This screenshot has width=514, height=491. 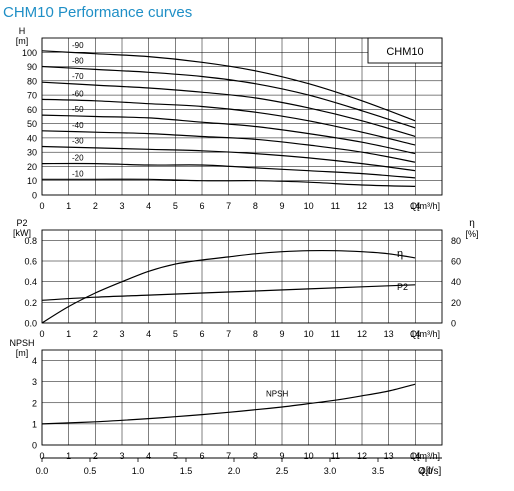 I want to click on y-tick-label: 0.0, so click(x=30, y=324).